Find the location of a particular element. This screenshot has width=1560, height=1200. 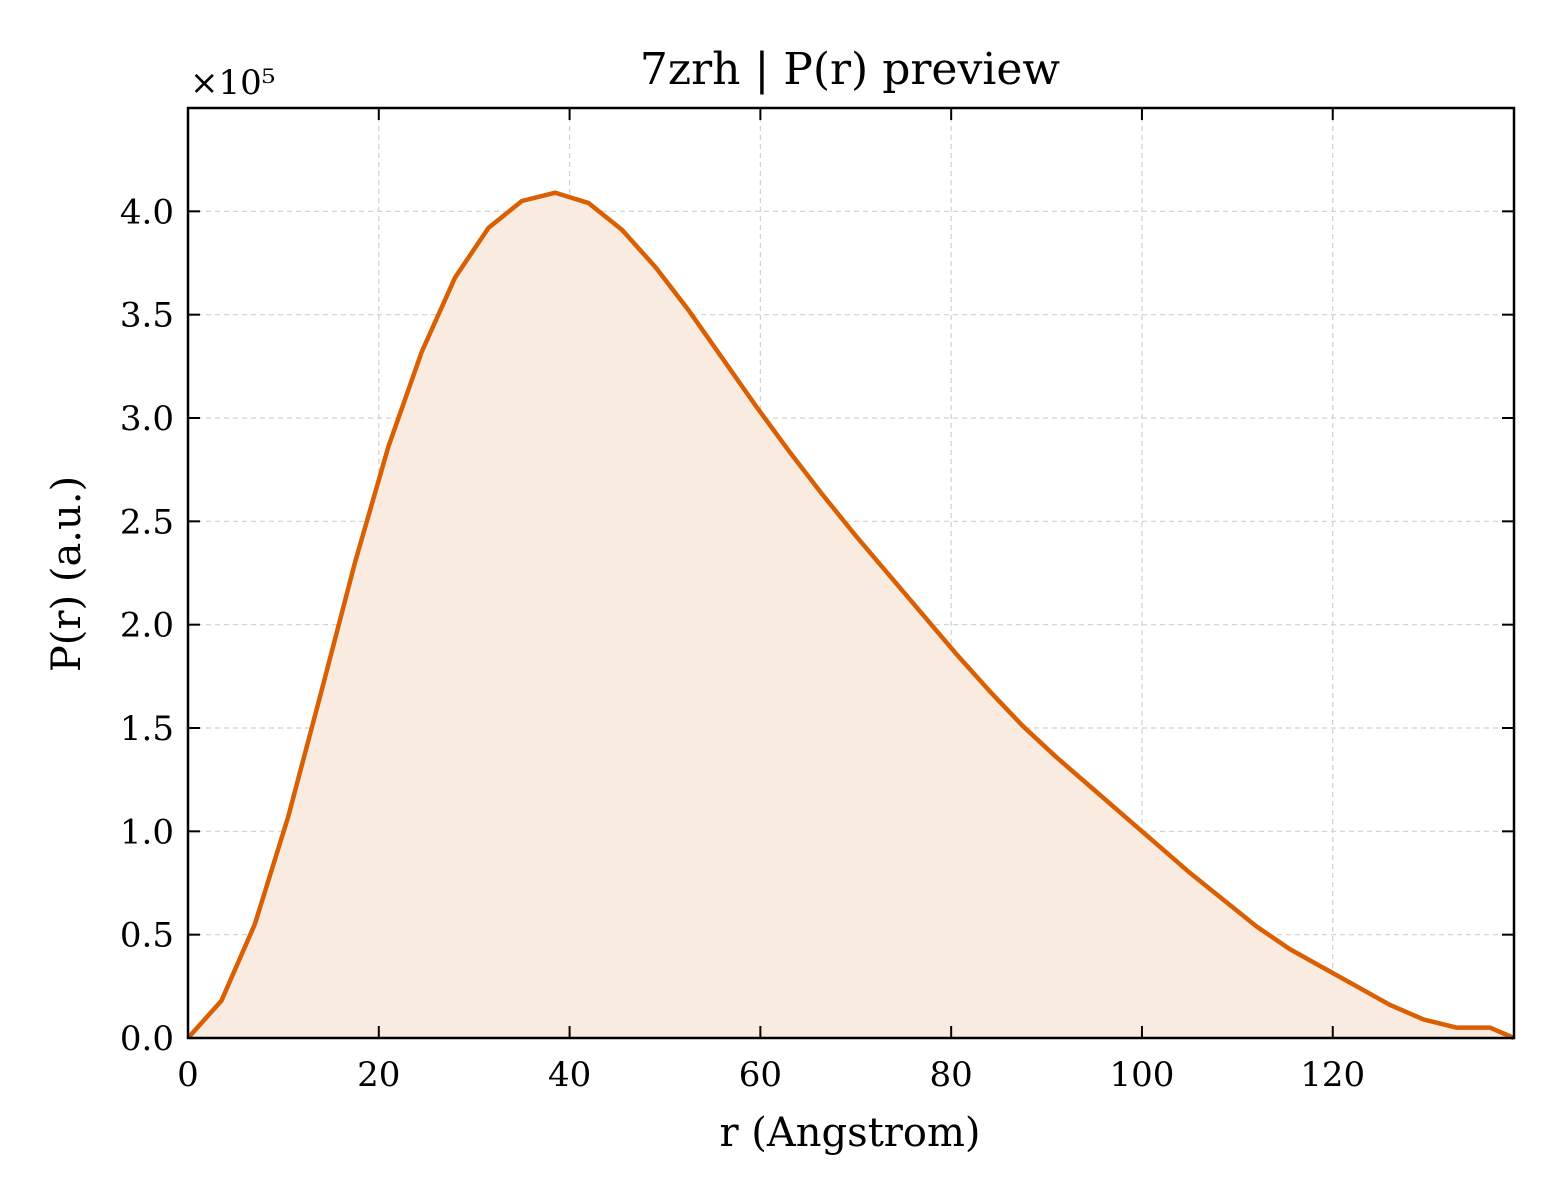

x-tick-label-6: 120 is located at coordinates (1332, 1075).